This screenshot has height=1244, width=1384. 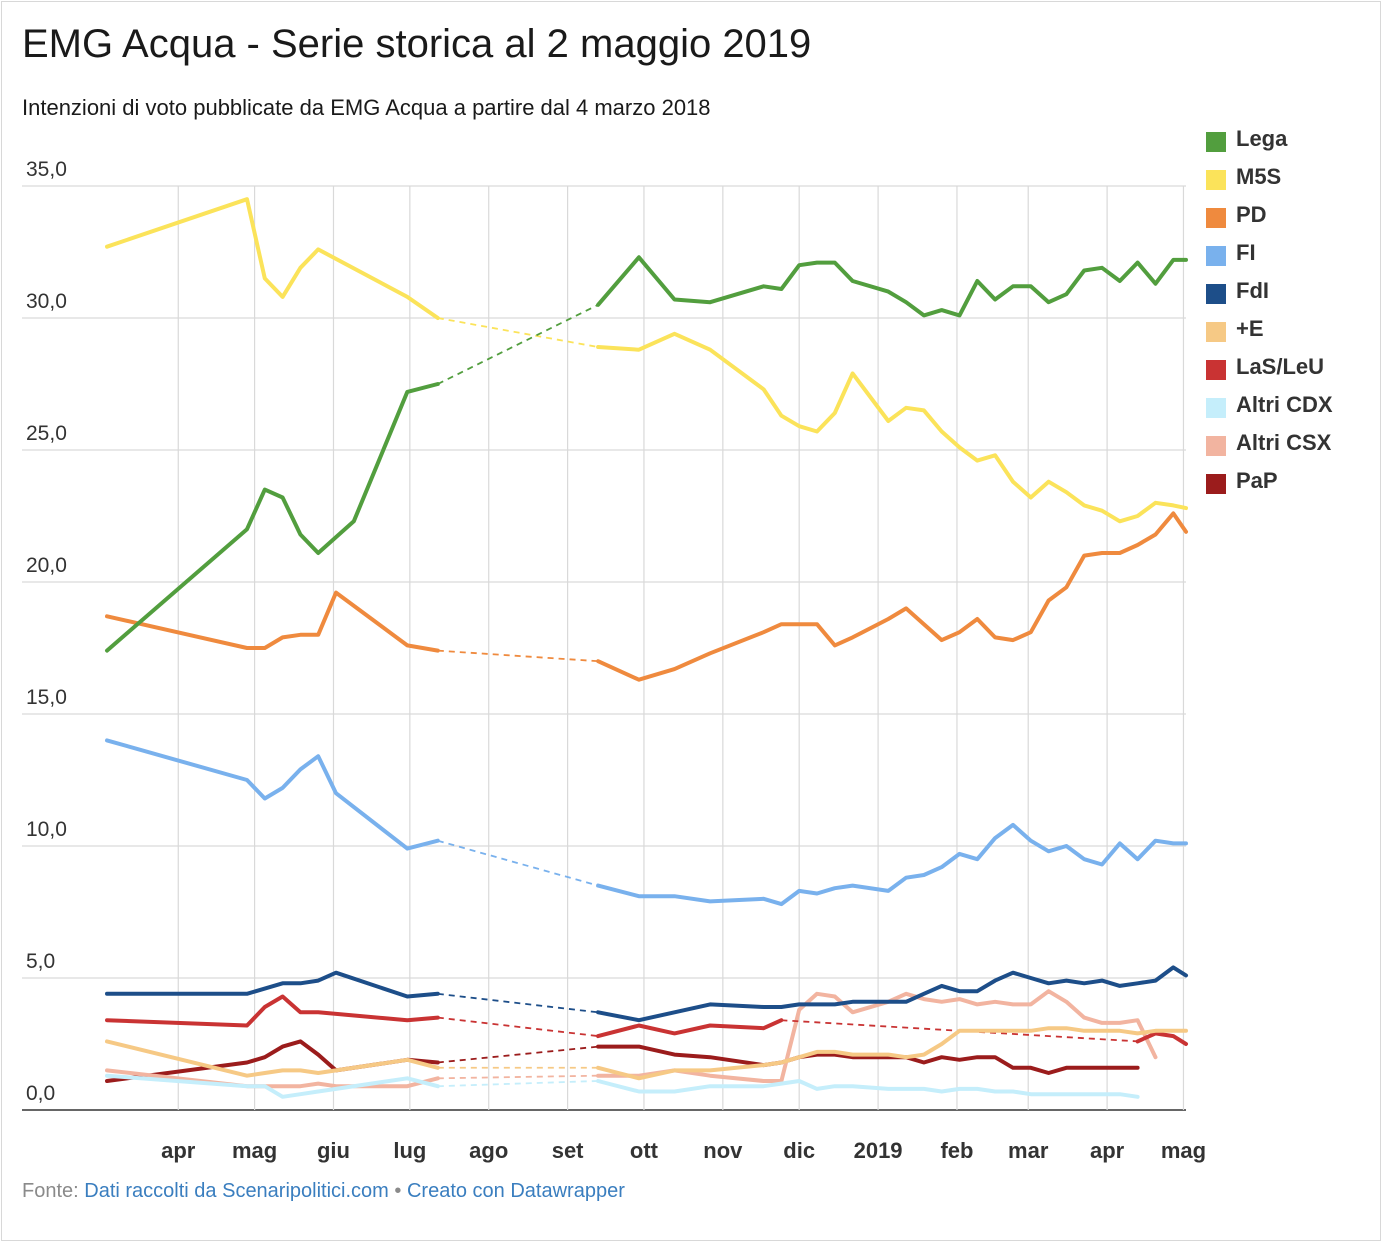 I want to click on y-tick-label: 5,0, so click(x=40, y=961).